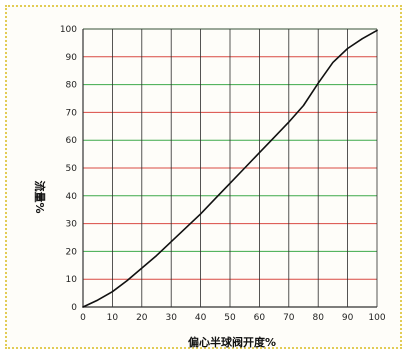  Describe the element at coordinates (72, 141) in the screenshot. I see `y-tick-label: 60` at that location.